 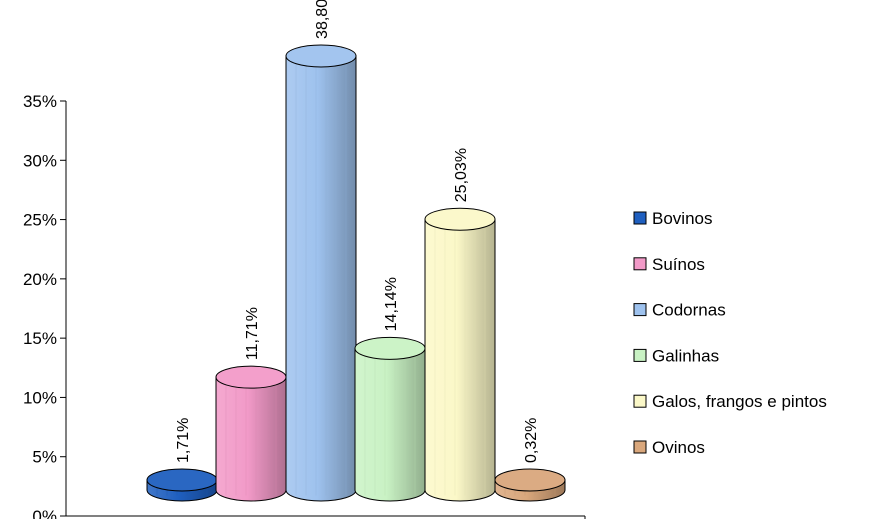 I want to click on legend-item: Ovinos, so click(x=669, y=447).